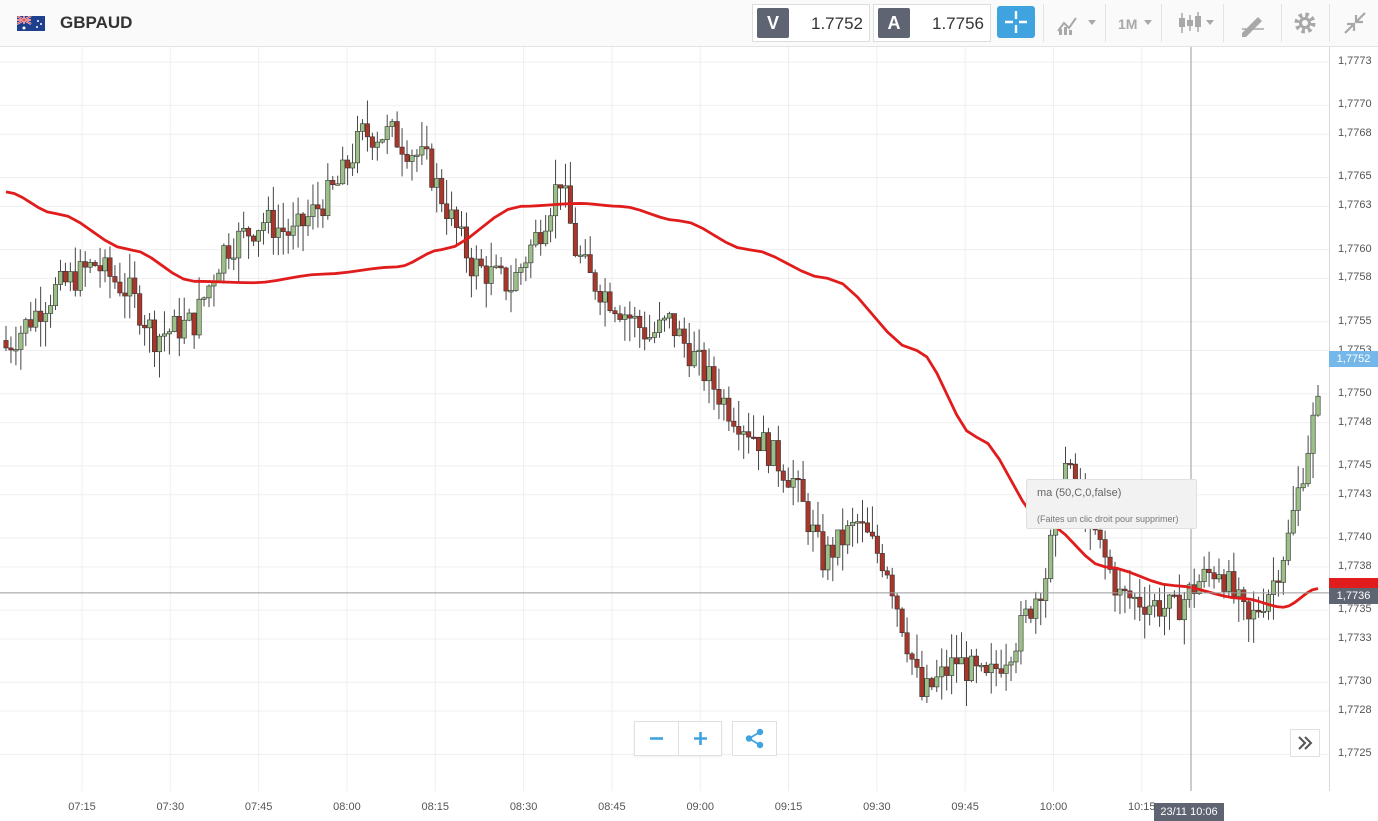 This screenshot has width=1378, height=821. Describe the element at coordinates (1074, 23) in the screenshot. I see `indicators-button` at that location.